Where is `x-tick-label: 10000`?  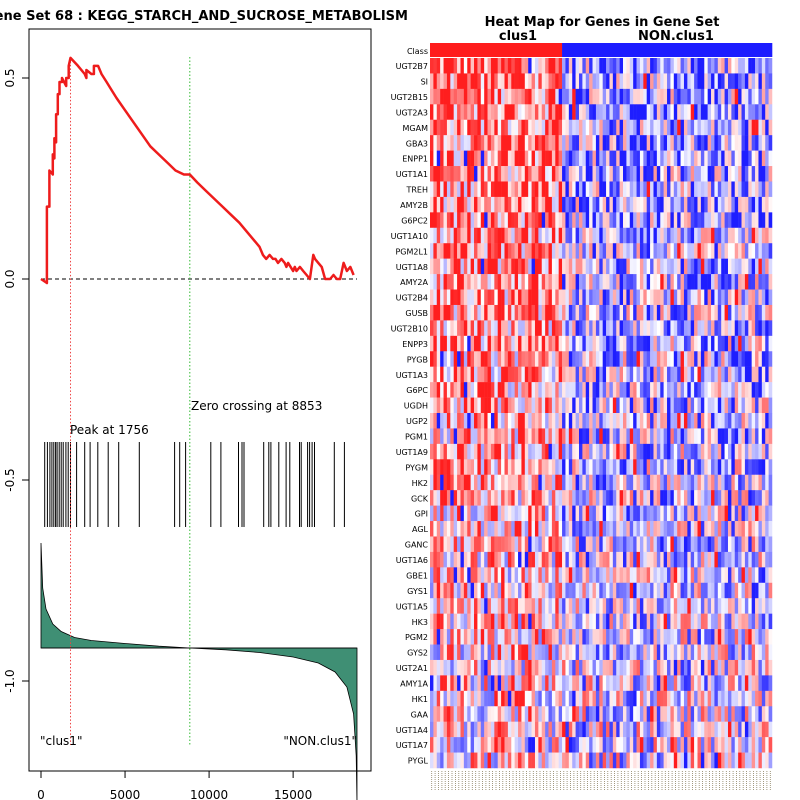 x-tick-label: 10000 is located at coordinates (209, 794).